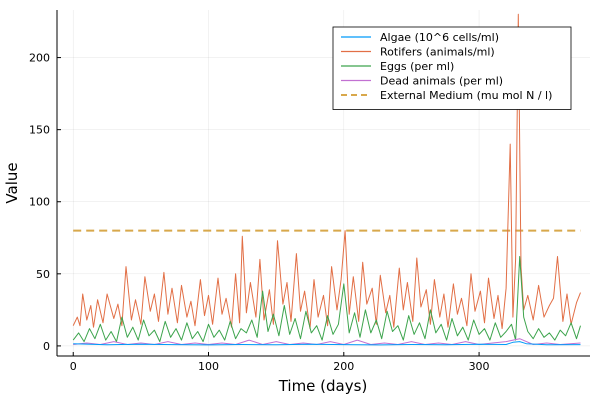  I want to click on y-tick-label: 150, so click(39, 130).